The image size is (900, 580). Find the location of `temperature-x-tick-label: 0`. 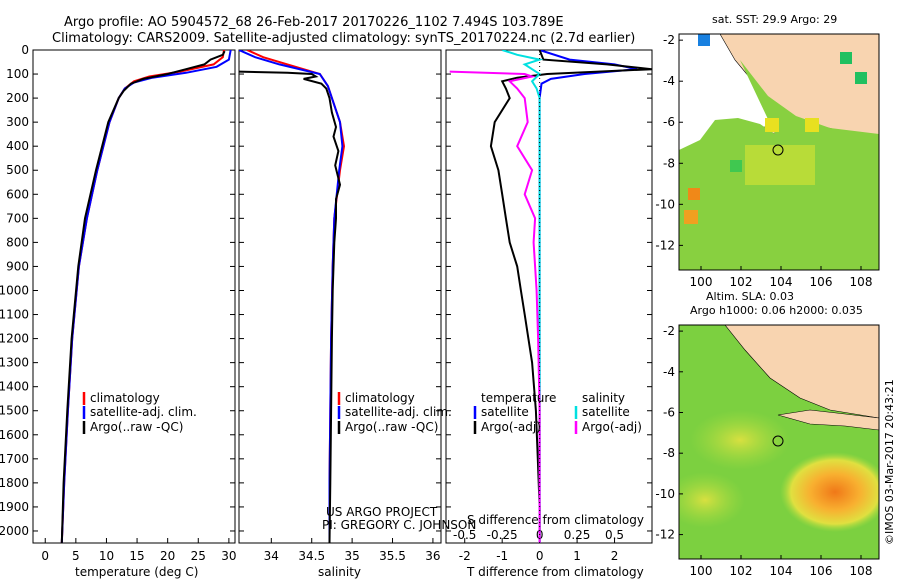

temperature-x-tick-label: 0 is located at coordinates (45, 556).